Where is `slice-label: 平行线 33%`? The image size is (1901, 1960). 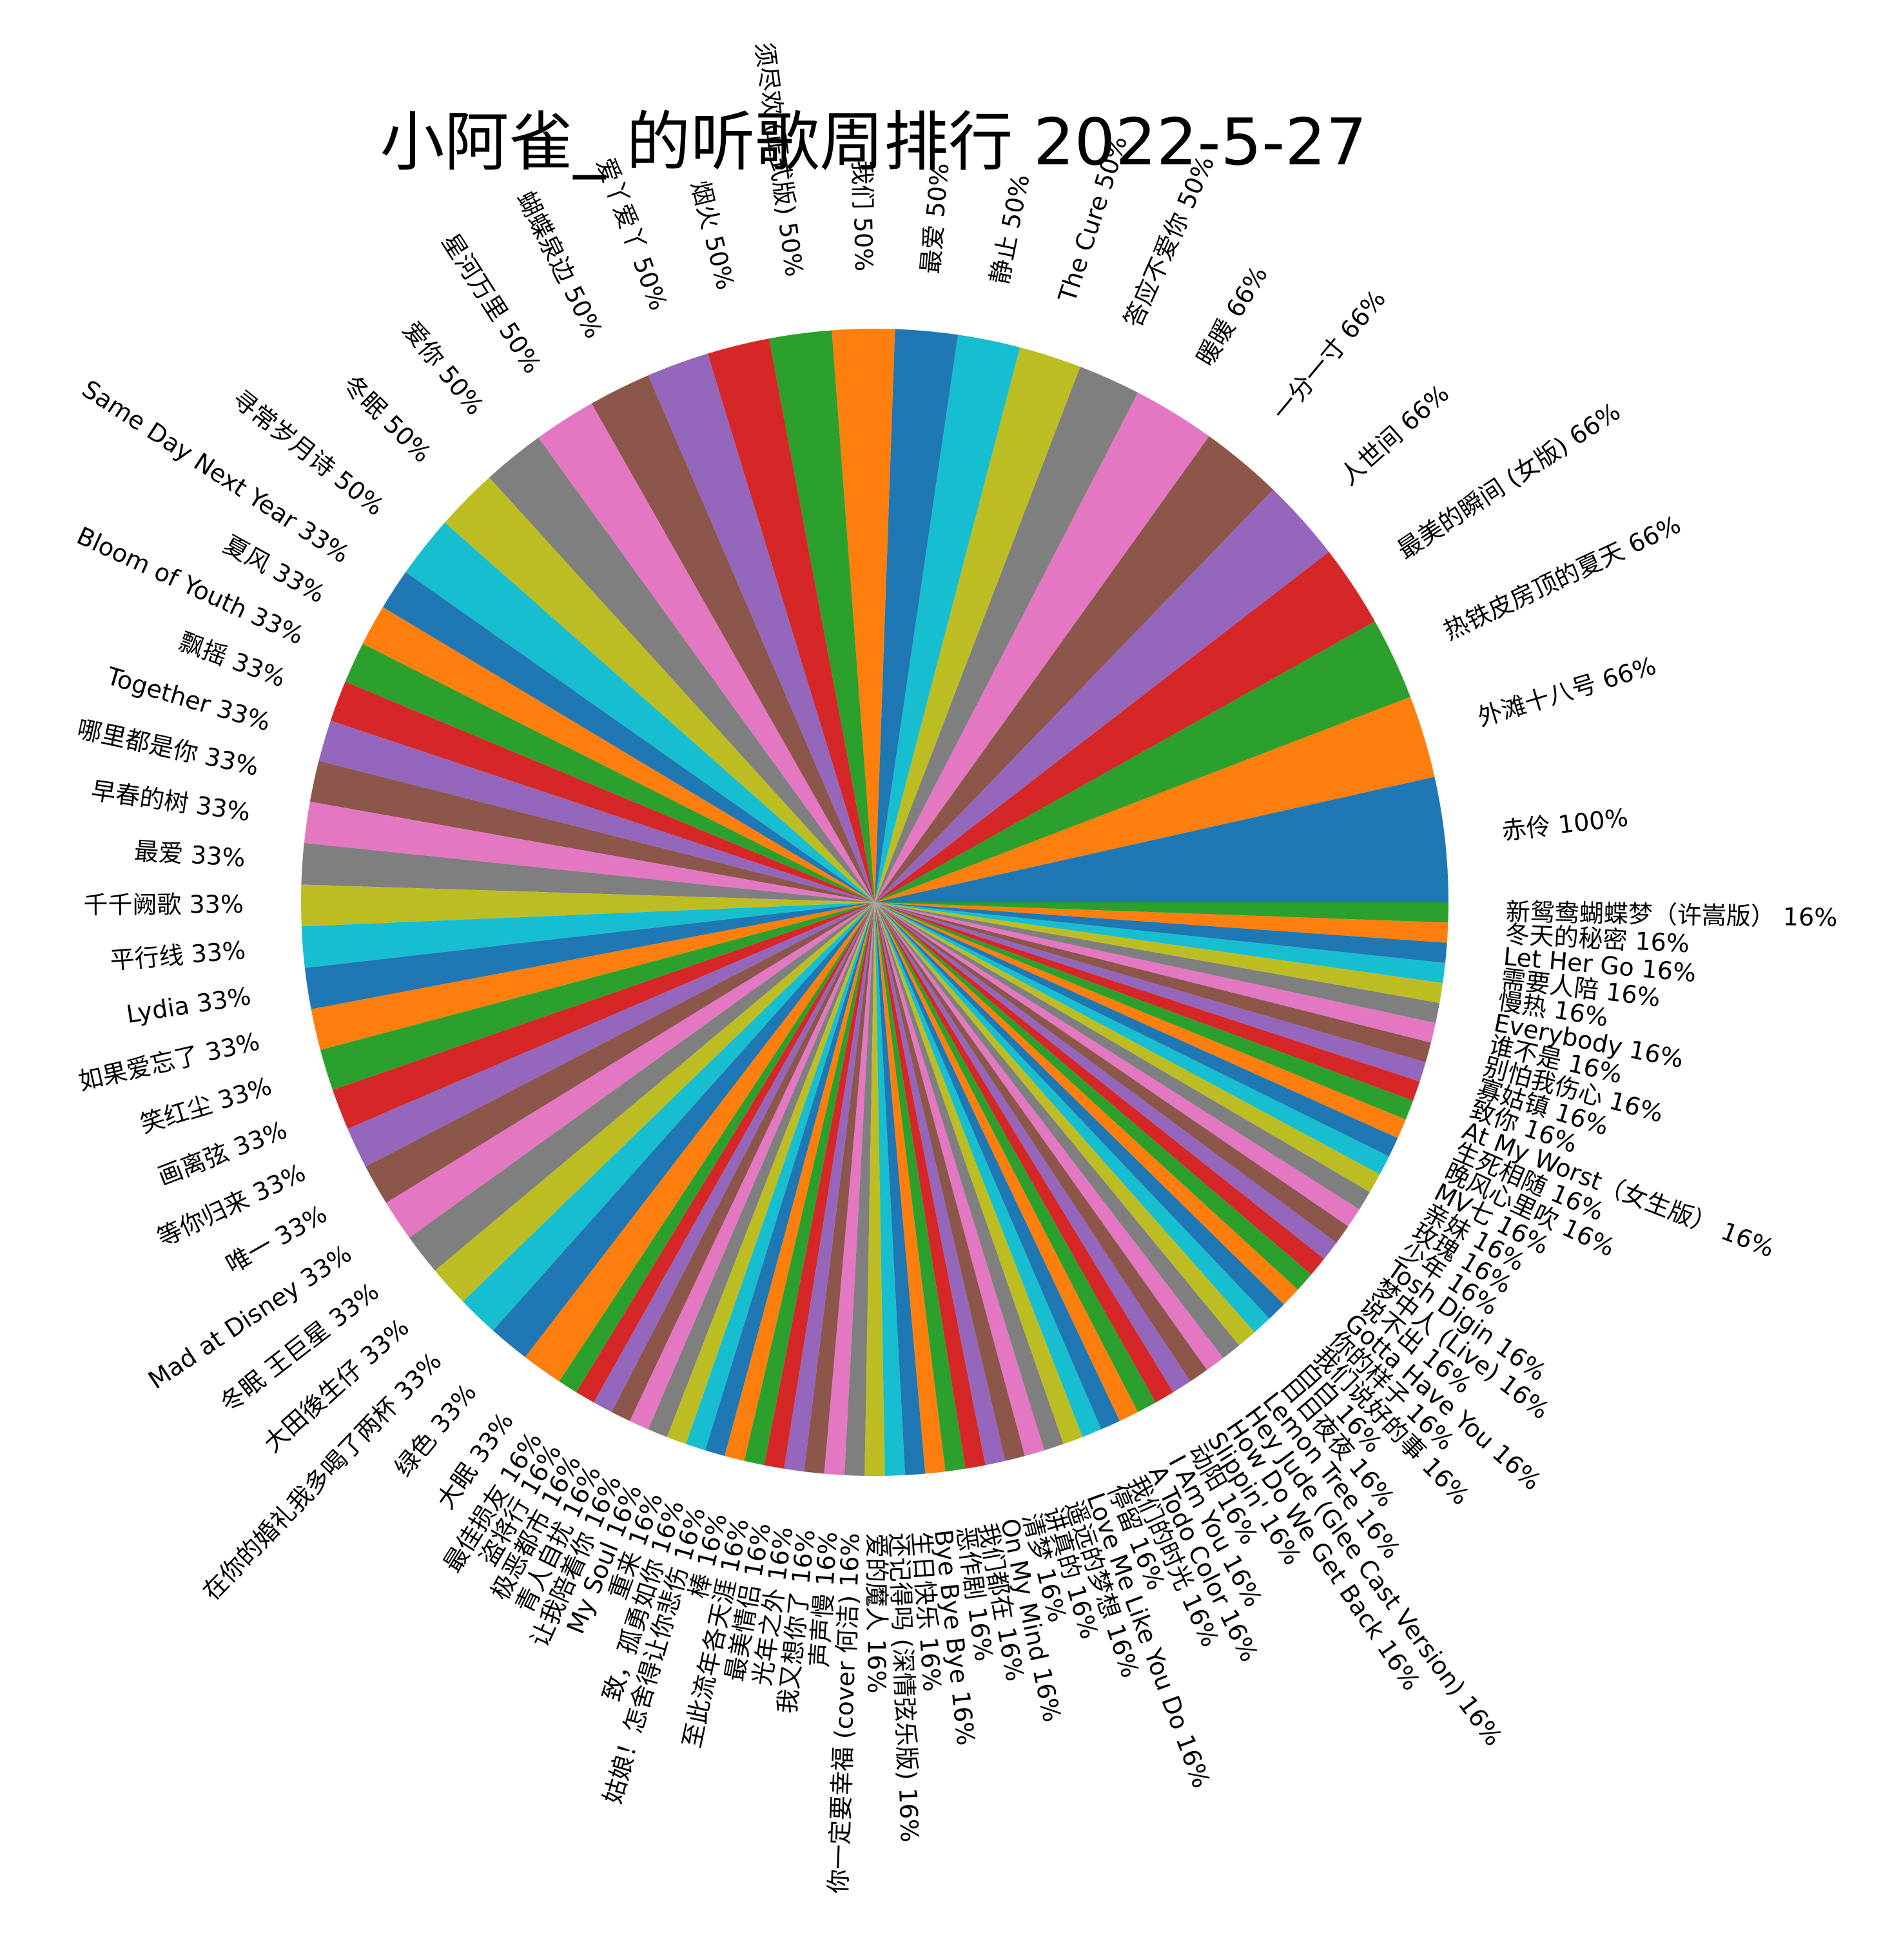 slice-label: 平行线 33% is located at coordinates (177, 955).